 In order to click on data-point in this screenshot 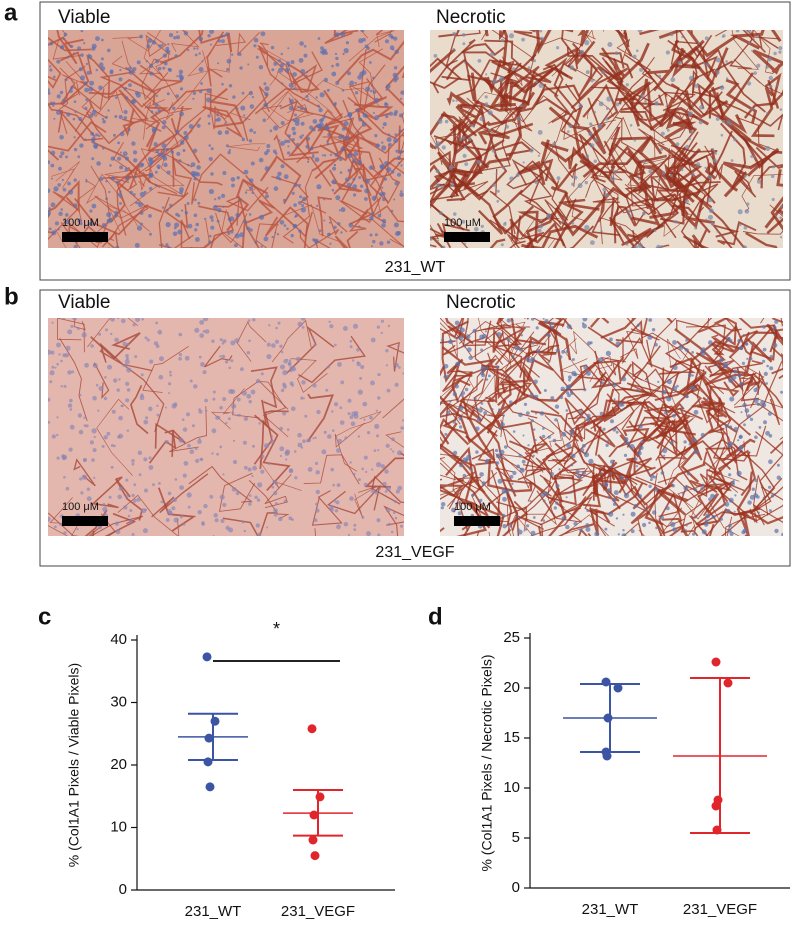, I will do `click(607, 756)`.